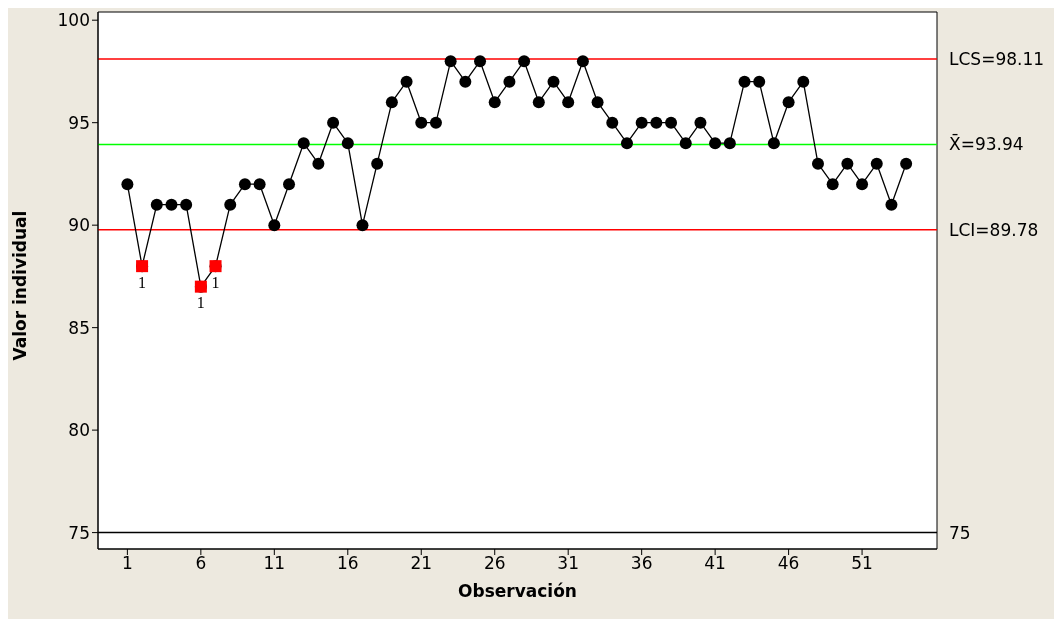 The width and height of the screenshot is (1062, 627). Describe the element at coordinates (79, 430) in the screenshot. I see `y-tick-label: 80` at that location.